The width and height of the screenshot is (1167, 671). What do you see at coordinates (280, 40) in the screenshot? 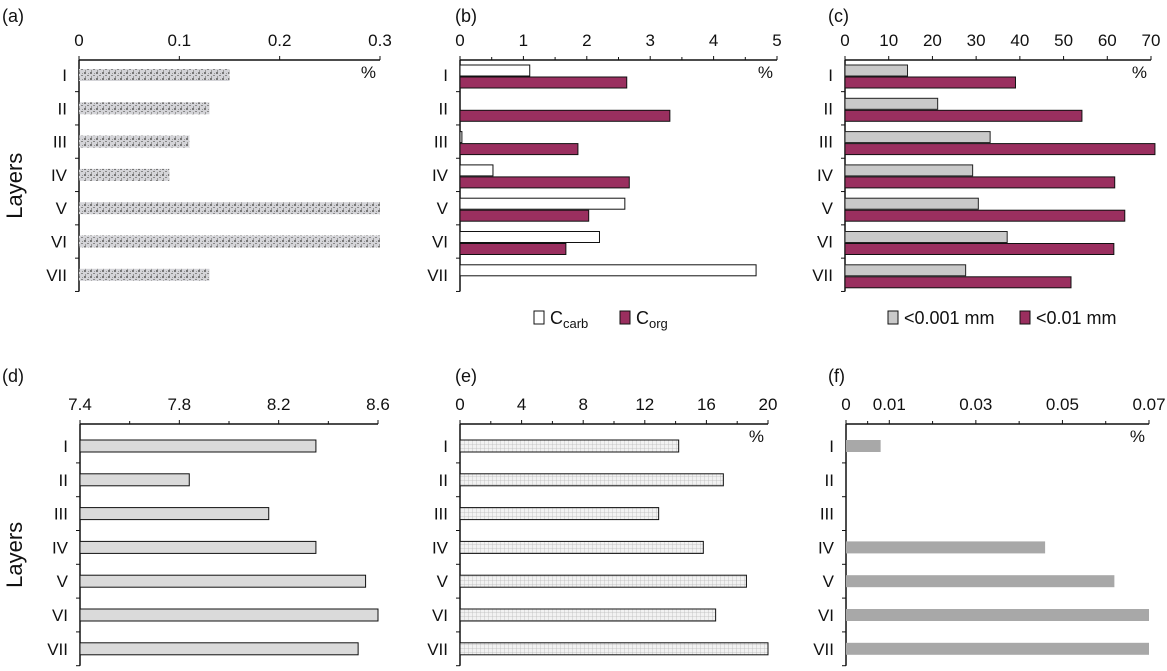
I see `x-tick-label: 0.2` at bounding box center [280, 40].